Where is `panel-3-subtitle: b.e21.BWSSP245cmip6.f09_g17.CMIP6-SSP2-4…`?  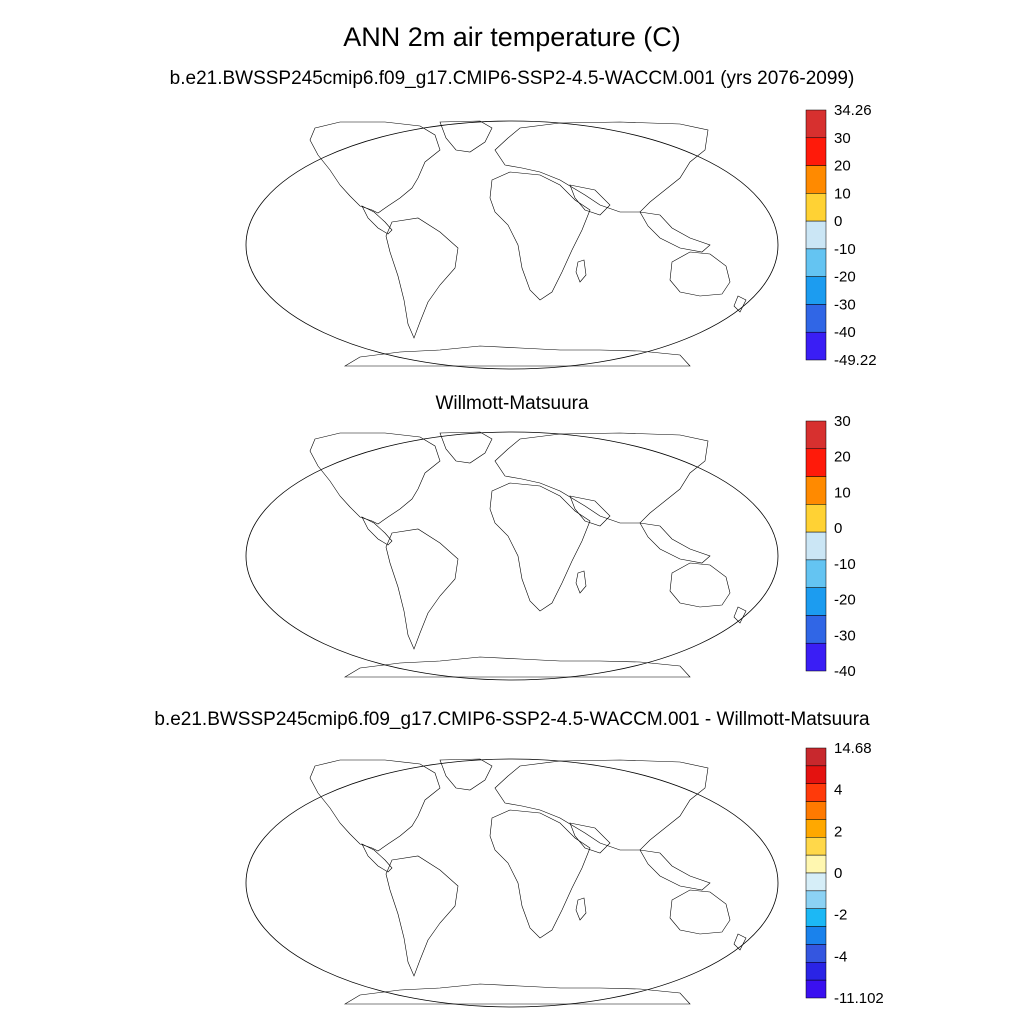 panel-3-subtitle: b.e21.BWSSP245cmip6.f09_g17.CMIP6-SSP2-4… is located at coordinates (512, 719).